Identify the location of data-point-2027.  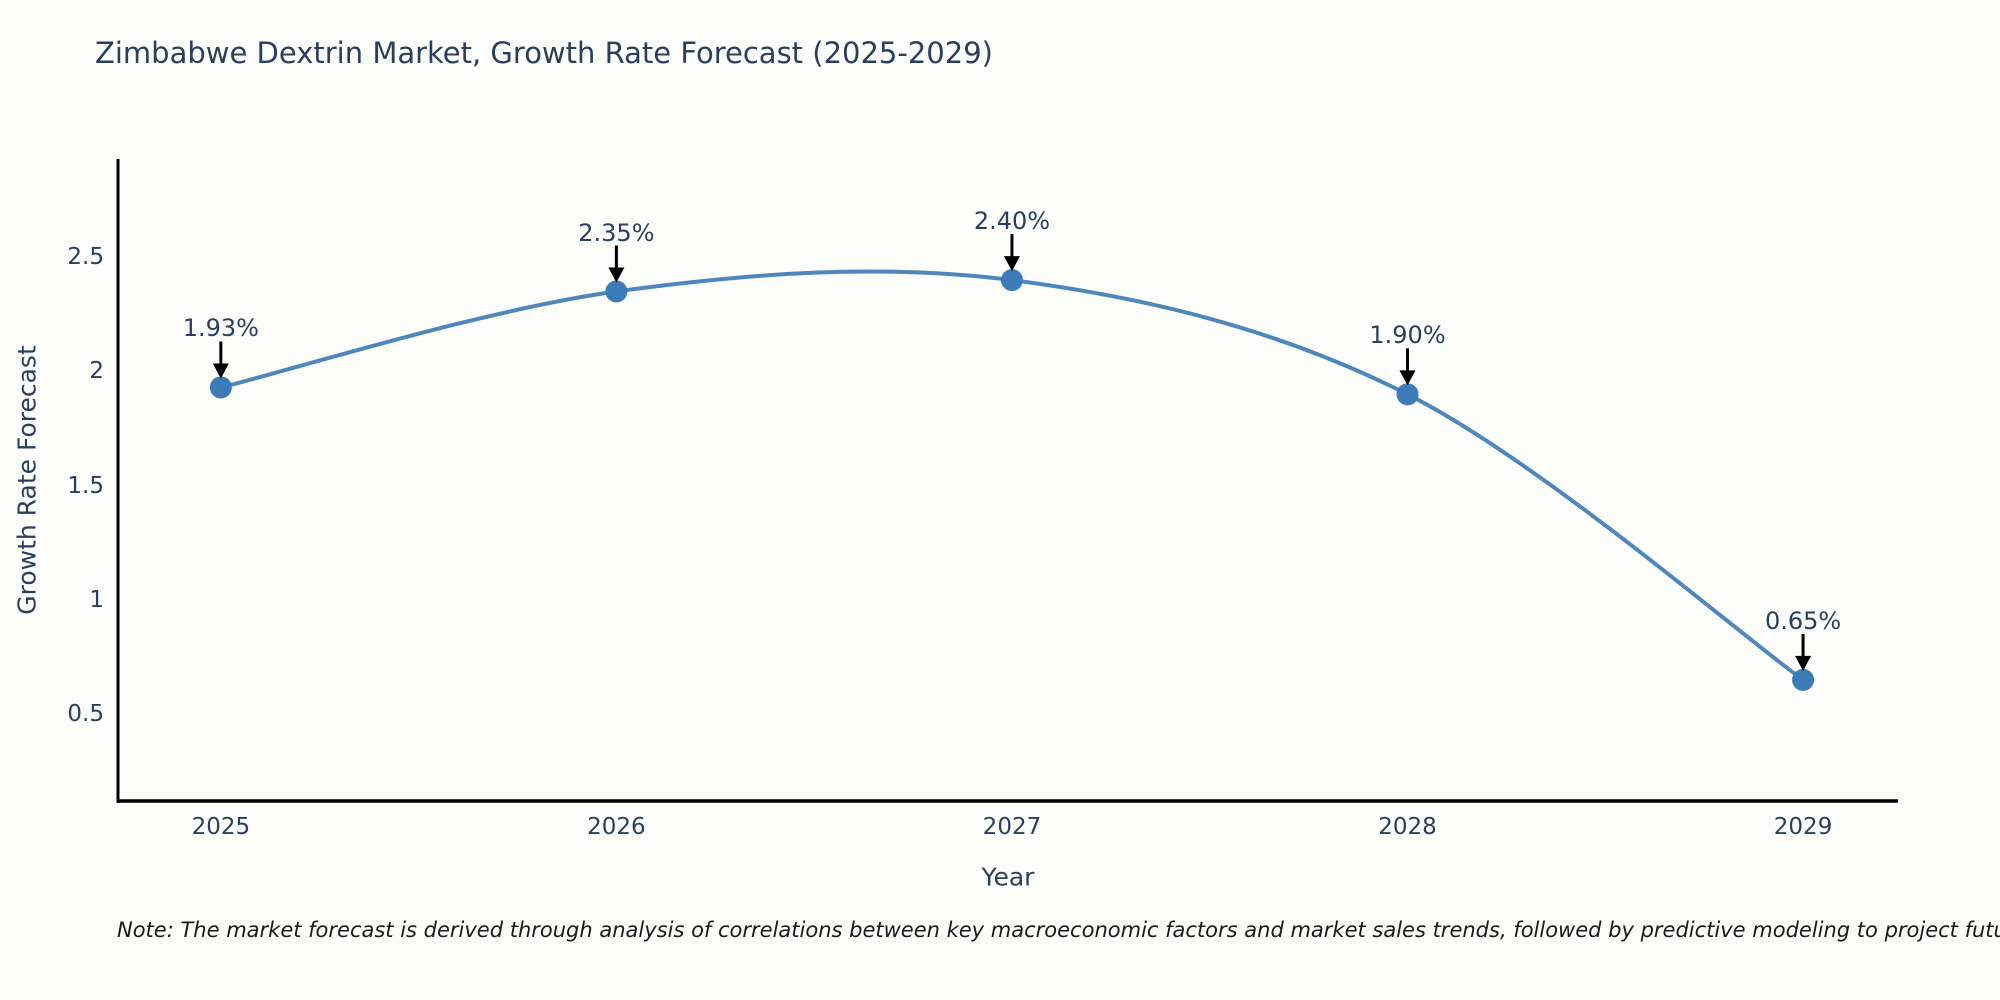
(1011, 280).